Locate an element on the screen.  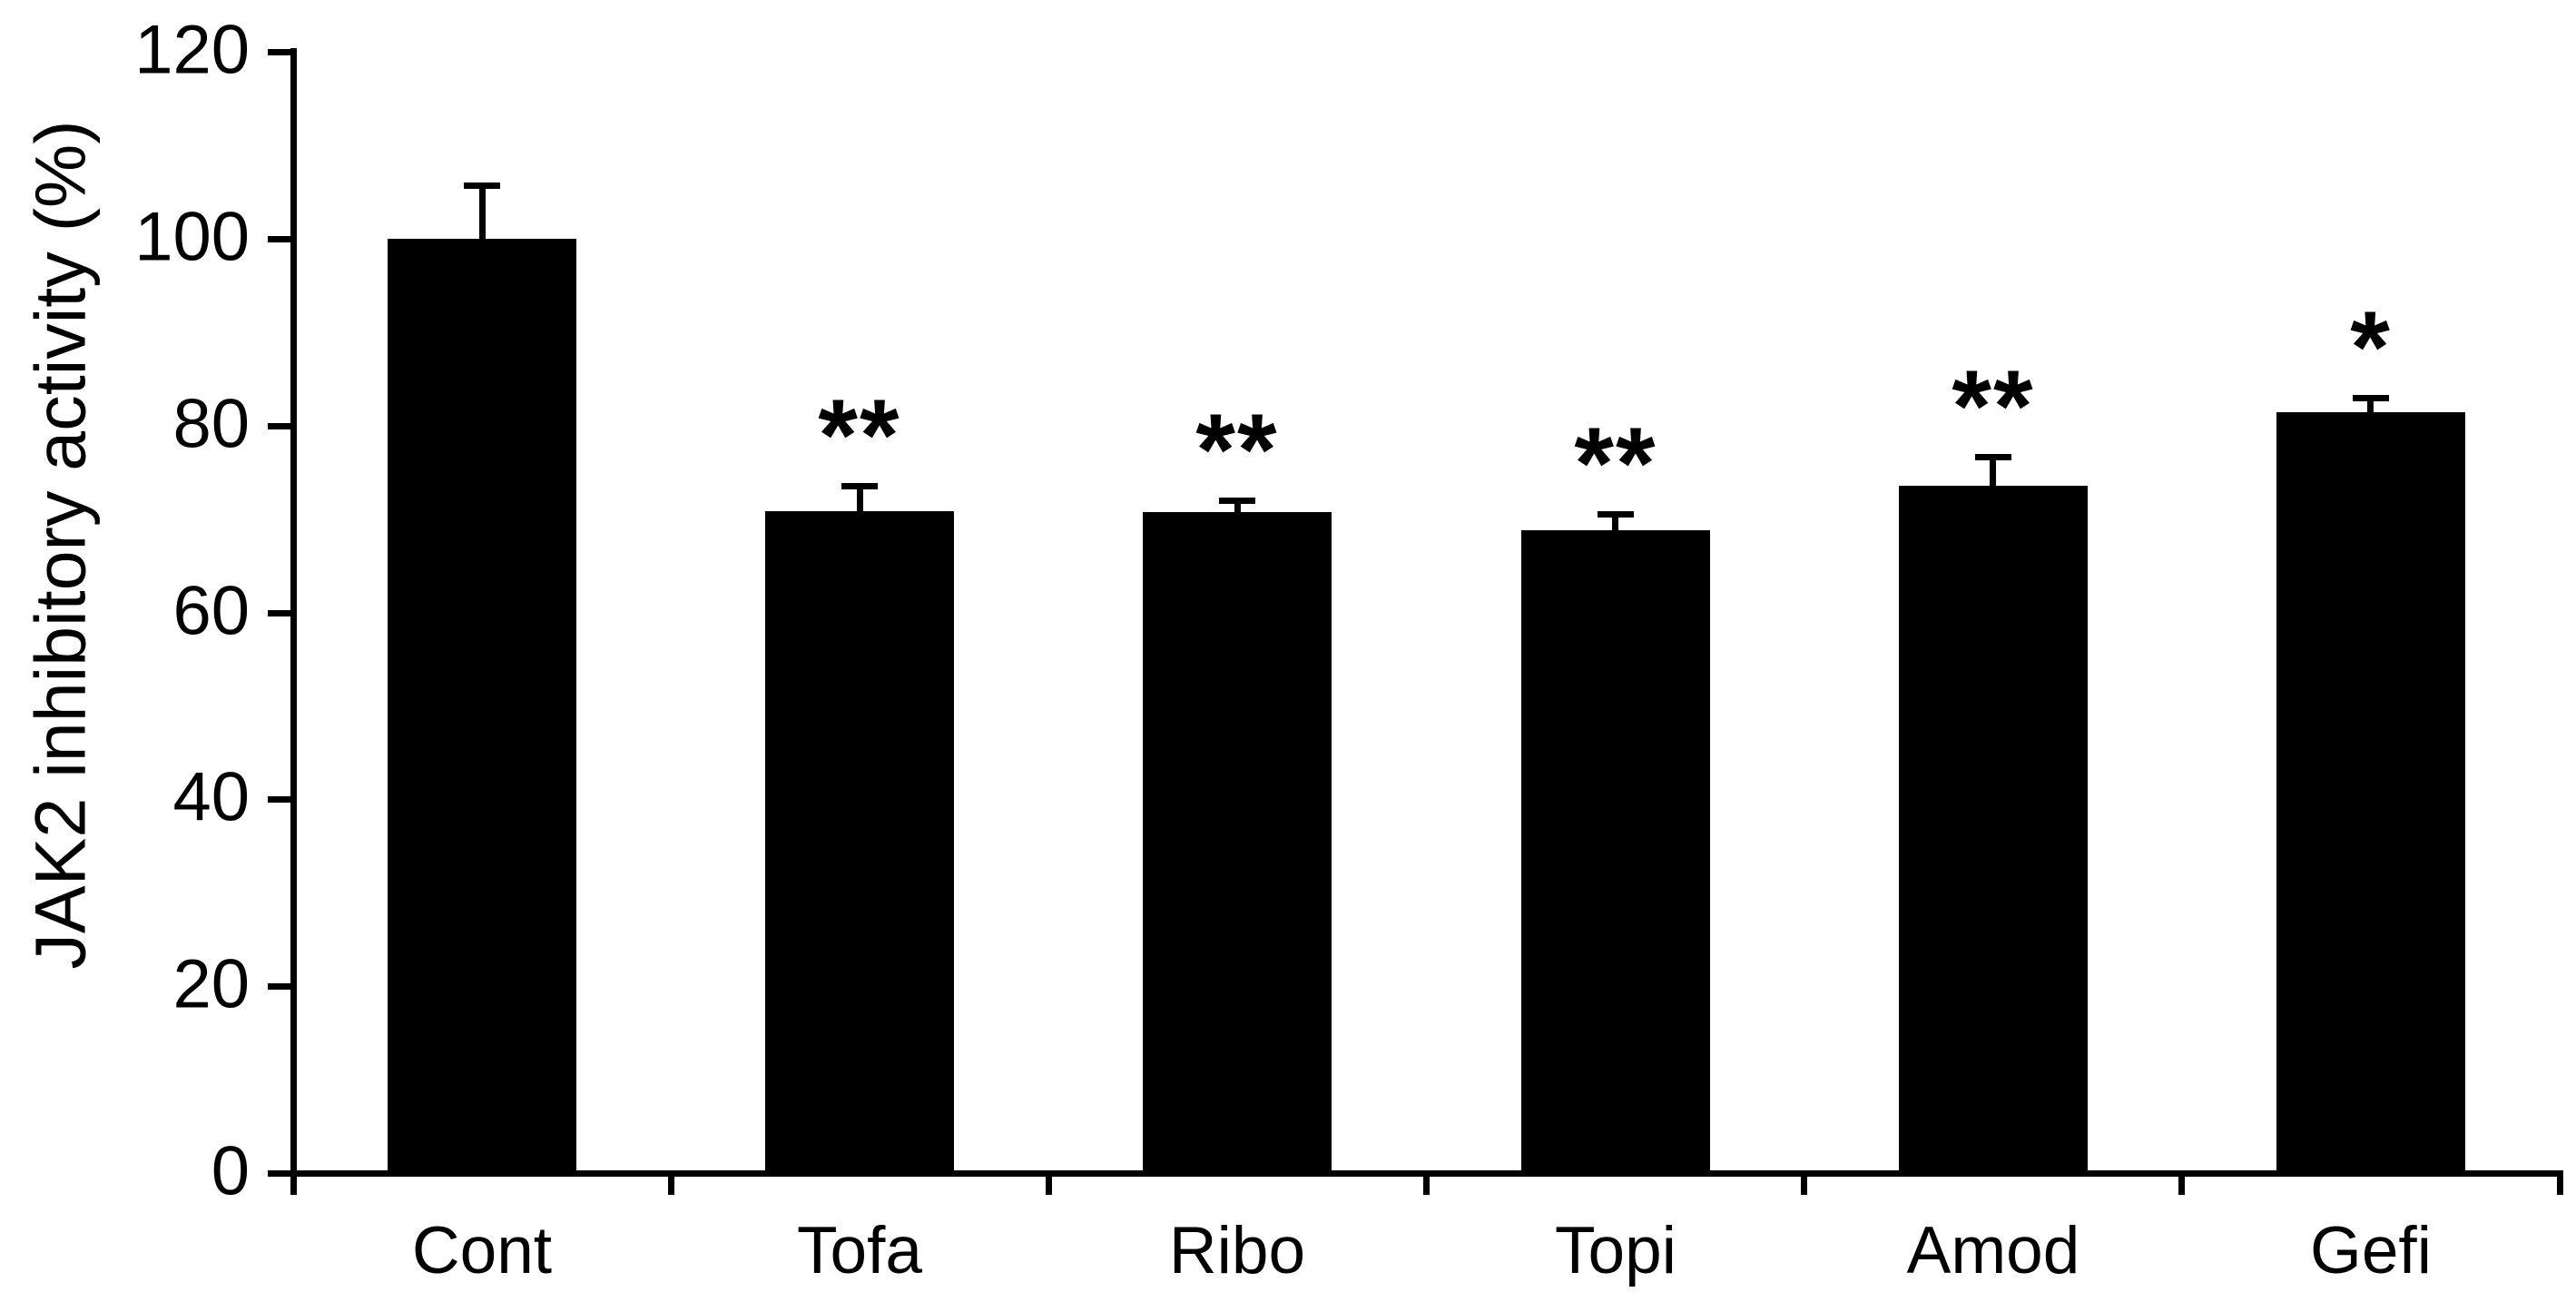
bar-amod is located at coordinates (1993, 829).